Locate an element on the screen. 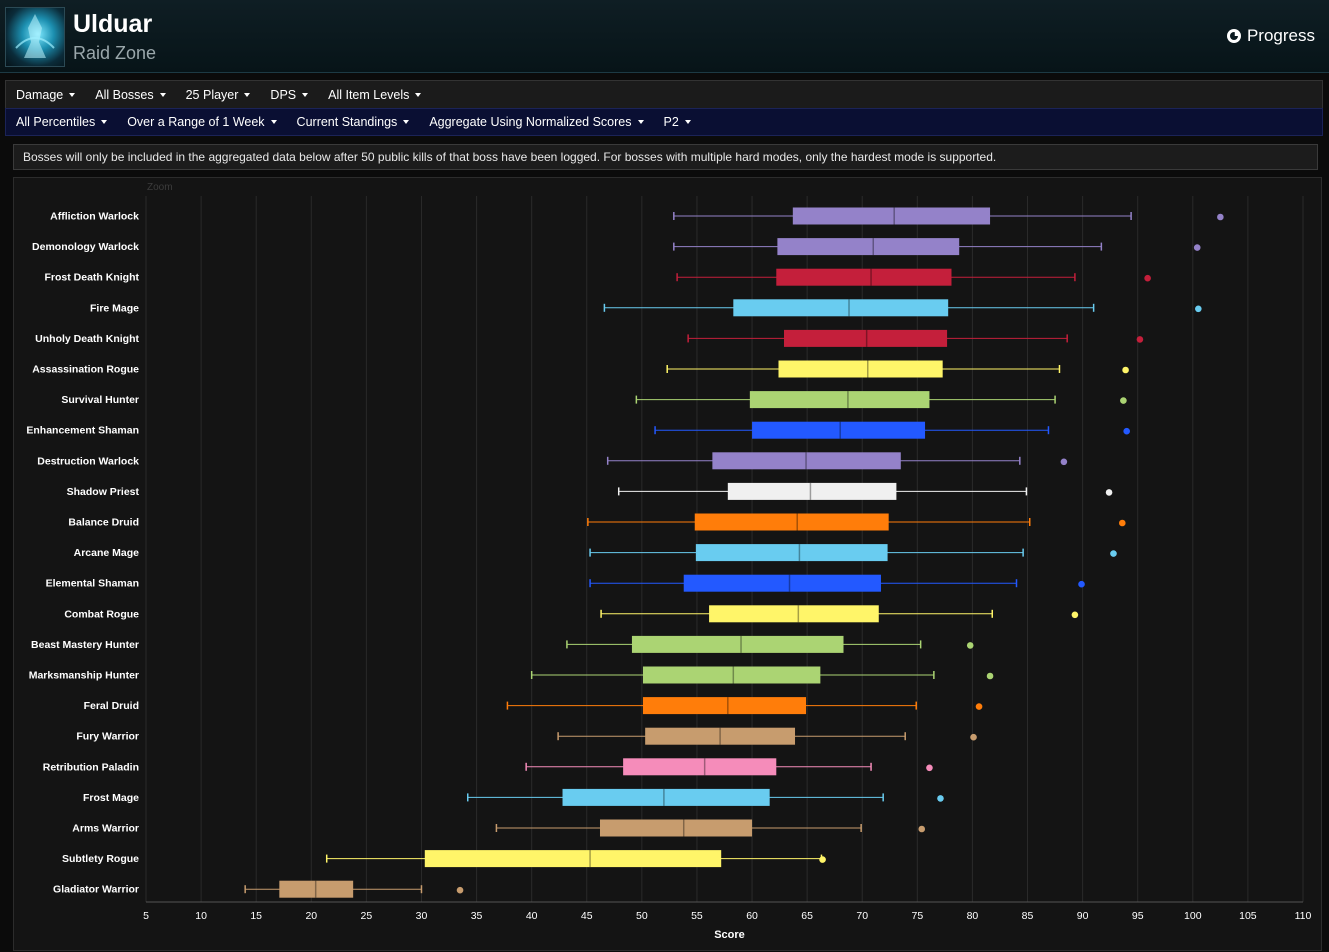  x-tick-label: 15 is located at coordinates (256, 916).